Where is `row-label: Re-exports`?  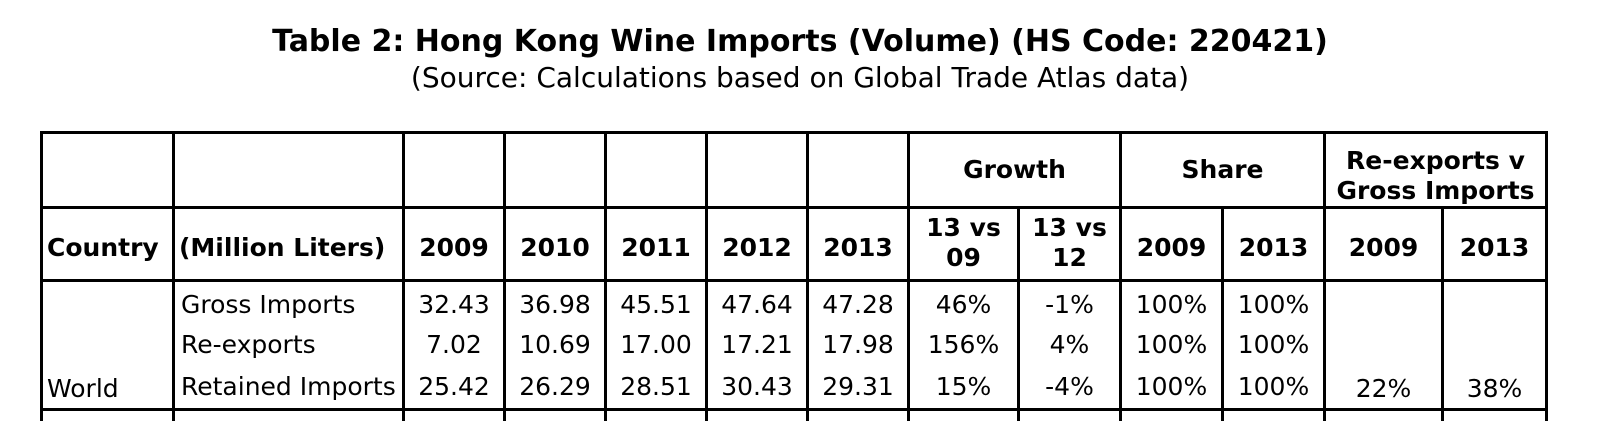
row-label: Re-exports is located at coordinates (288, 345).